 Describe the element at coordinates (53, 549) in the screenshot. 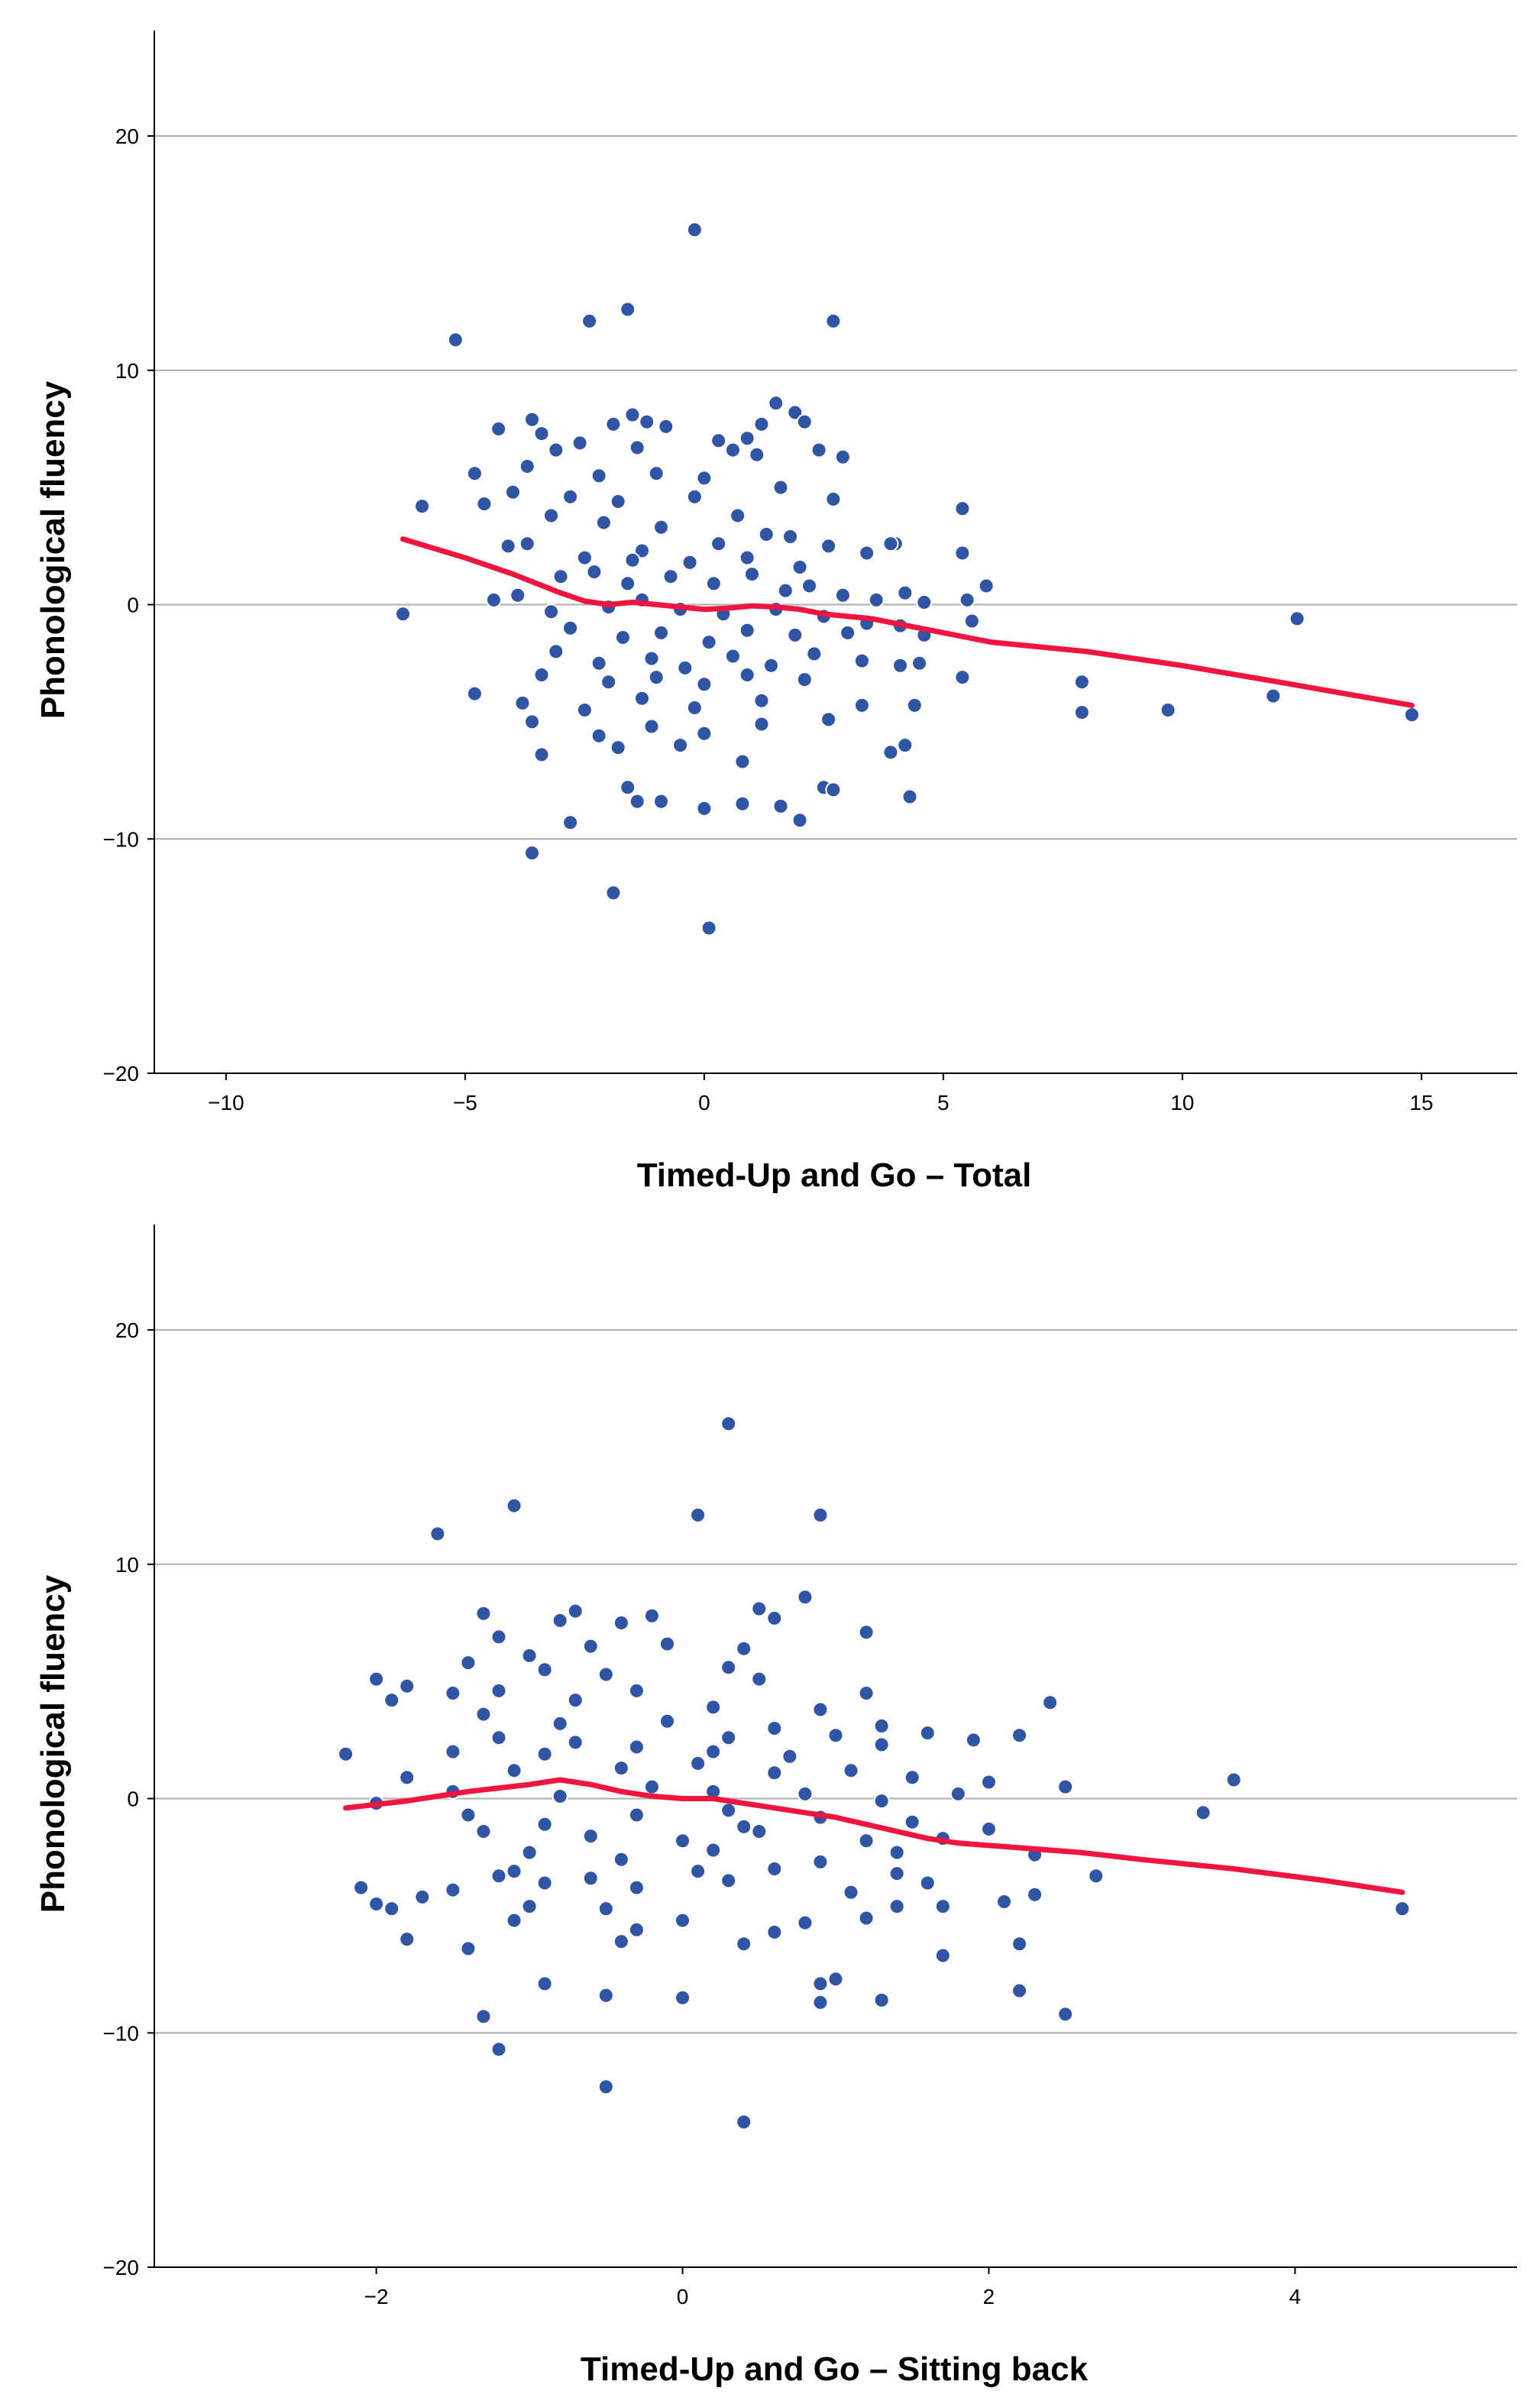

I see `y-axis-label: Phonological fluency` at that location.